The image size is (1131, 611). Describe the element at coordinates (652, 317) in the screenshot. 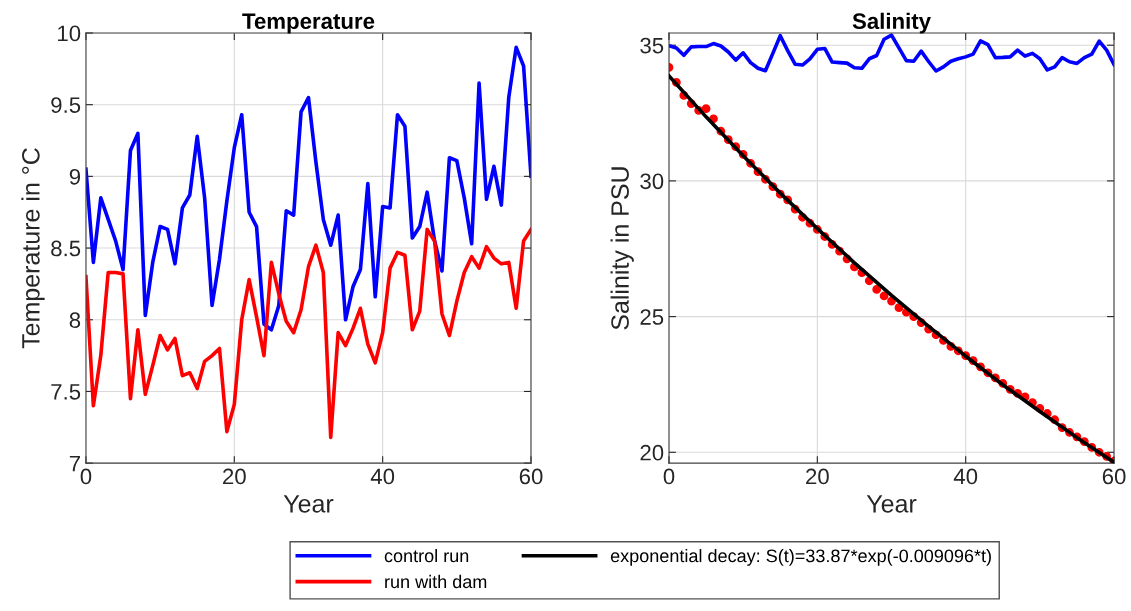

I see `y-tick-label: 25` at that location.